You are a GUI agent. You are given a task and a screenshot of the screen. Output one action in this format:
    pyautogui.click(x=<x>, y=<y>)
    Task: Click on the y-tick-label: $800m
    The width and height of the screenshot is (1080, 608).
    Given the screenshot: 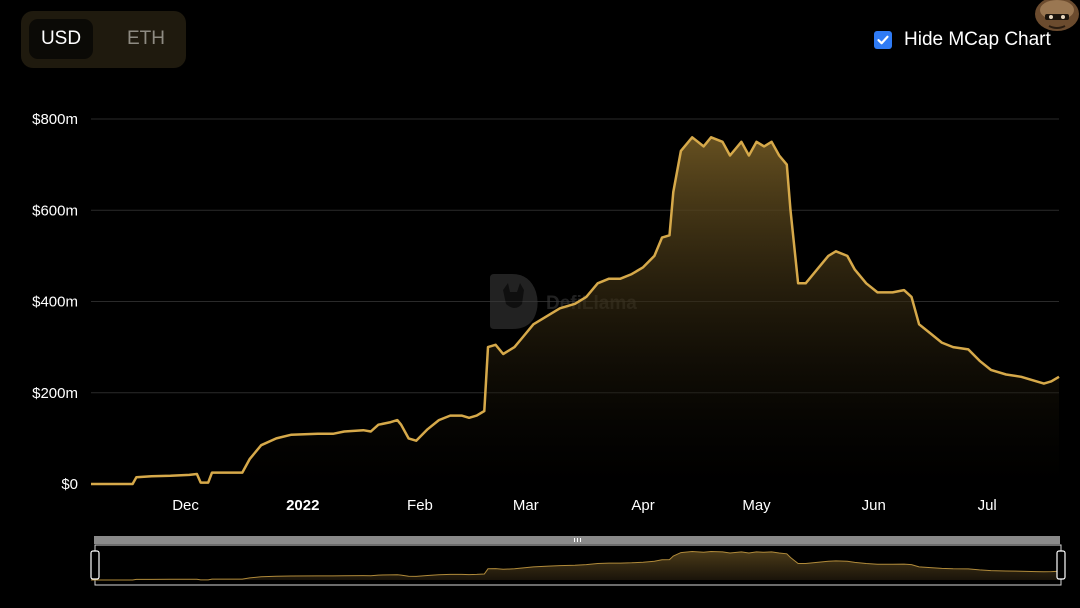 What is the action you would take?
    pyautogui.click(x=55, y=119)
    